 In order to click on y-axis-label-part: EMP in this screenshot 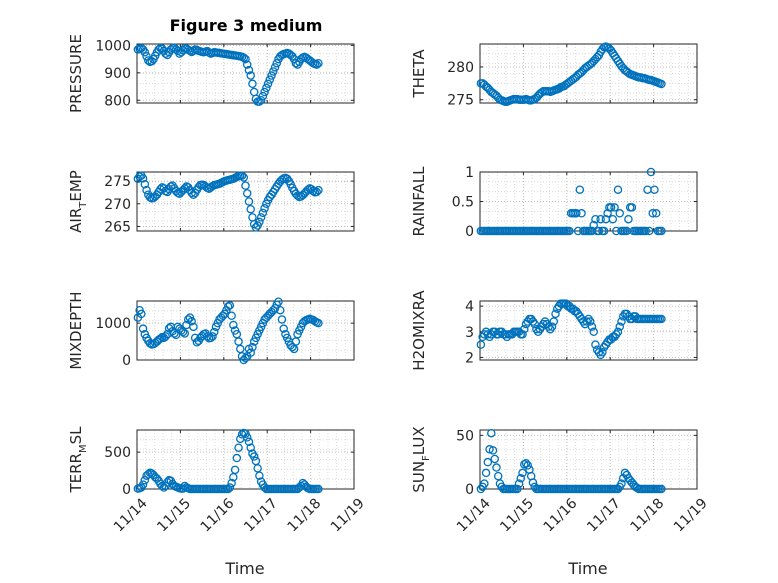, I will do `click(76, 185)`.